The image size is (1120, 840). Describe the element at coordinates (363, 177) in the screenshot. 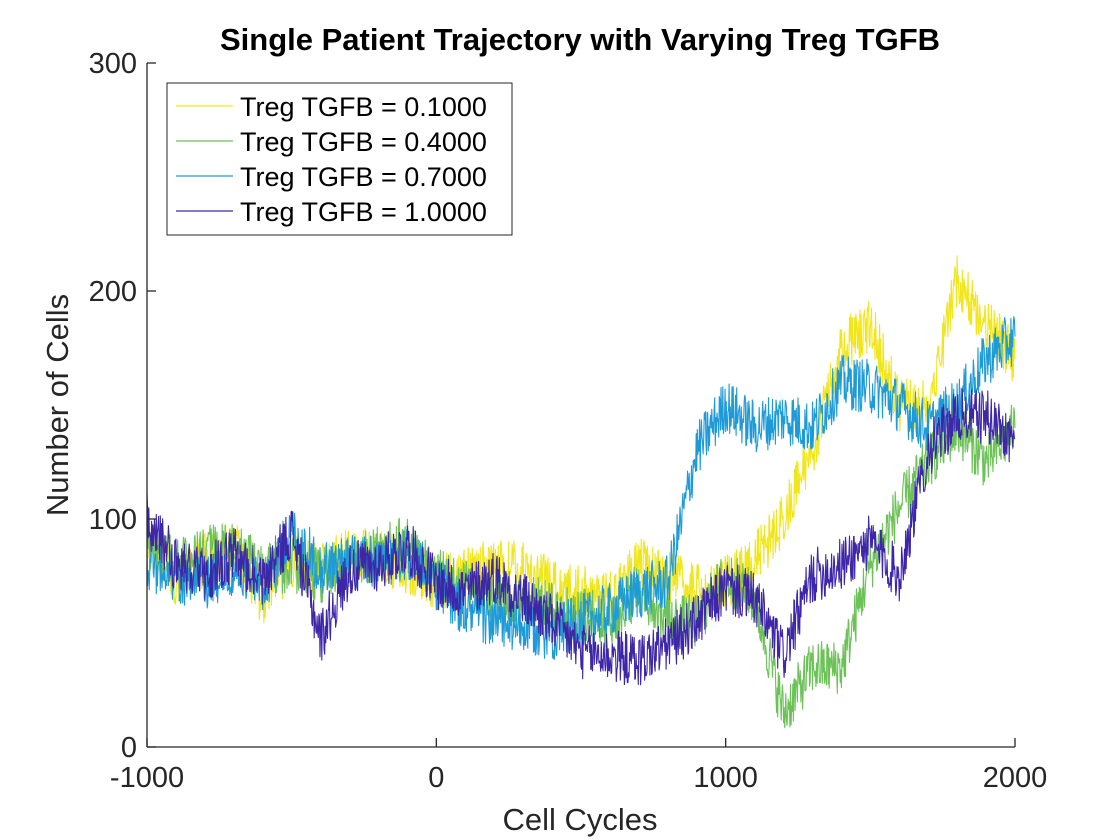

I see `legend-label-3: Treg TGFB = 0.7000` at that location.